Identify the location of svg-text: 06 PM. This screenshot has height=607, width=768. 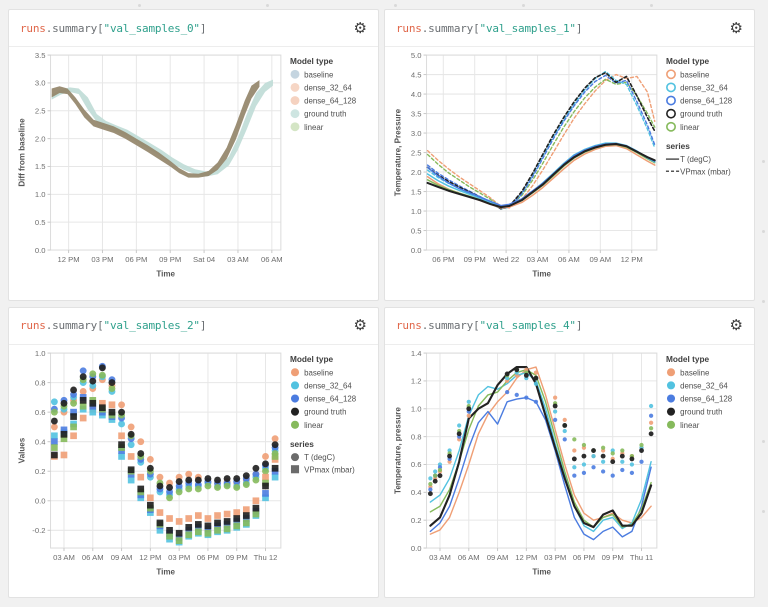
(208, 557).